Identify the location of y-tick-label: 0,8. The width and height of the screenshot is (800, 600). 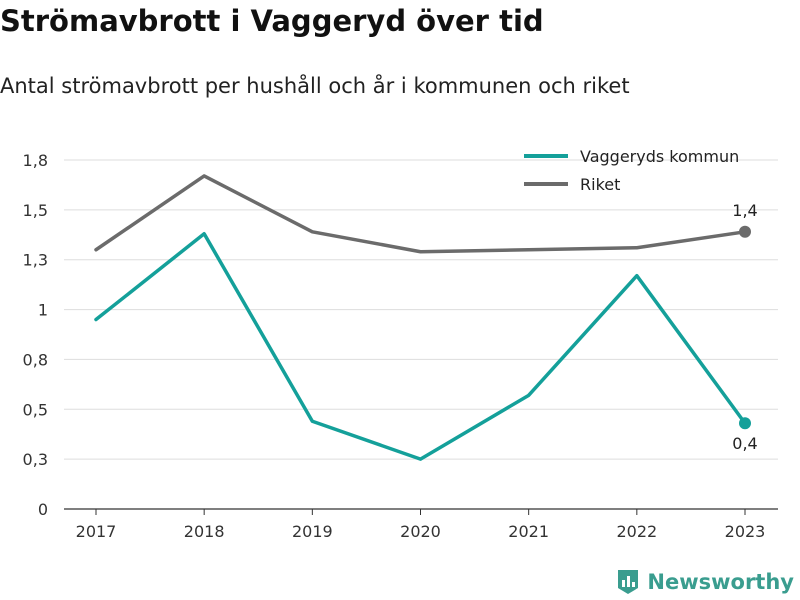
(35, 359).